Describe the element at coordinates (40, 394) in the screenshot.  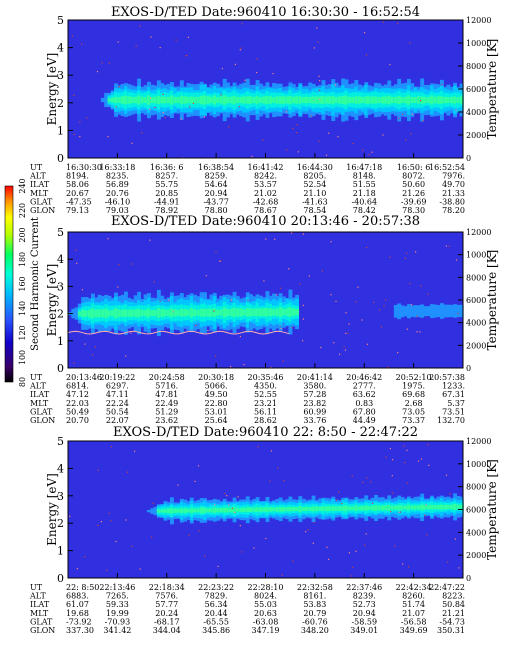
I see `orbit-row-label: ILAT` at that location.